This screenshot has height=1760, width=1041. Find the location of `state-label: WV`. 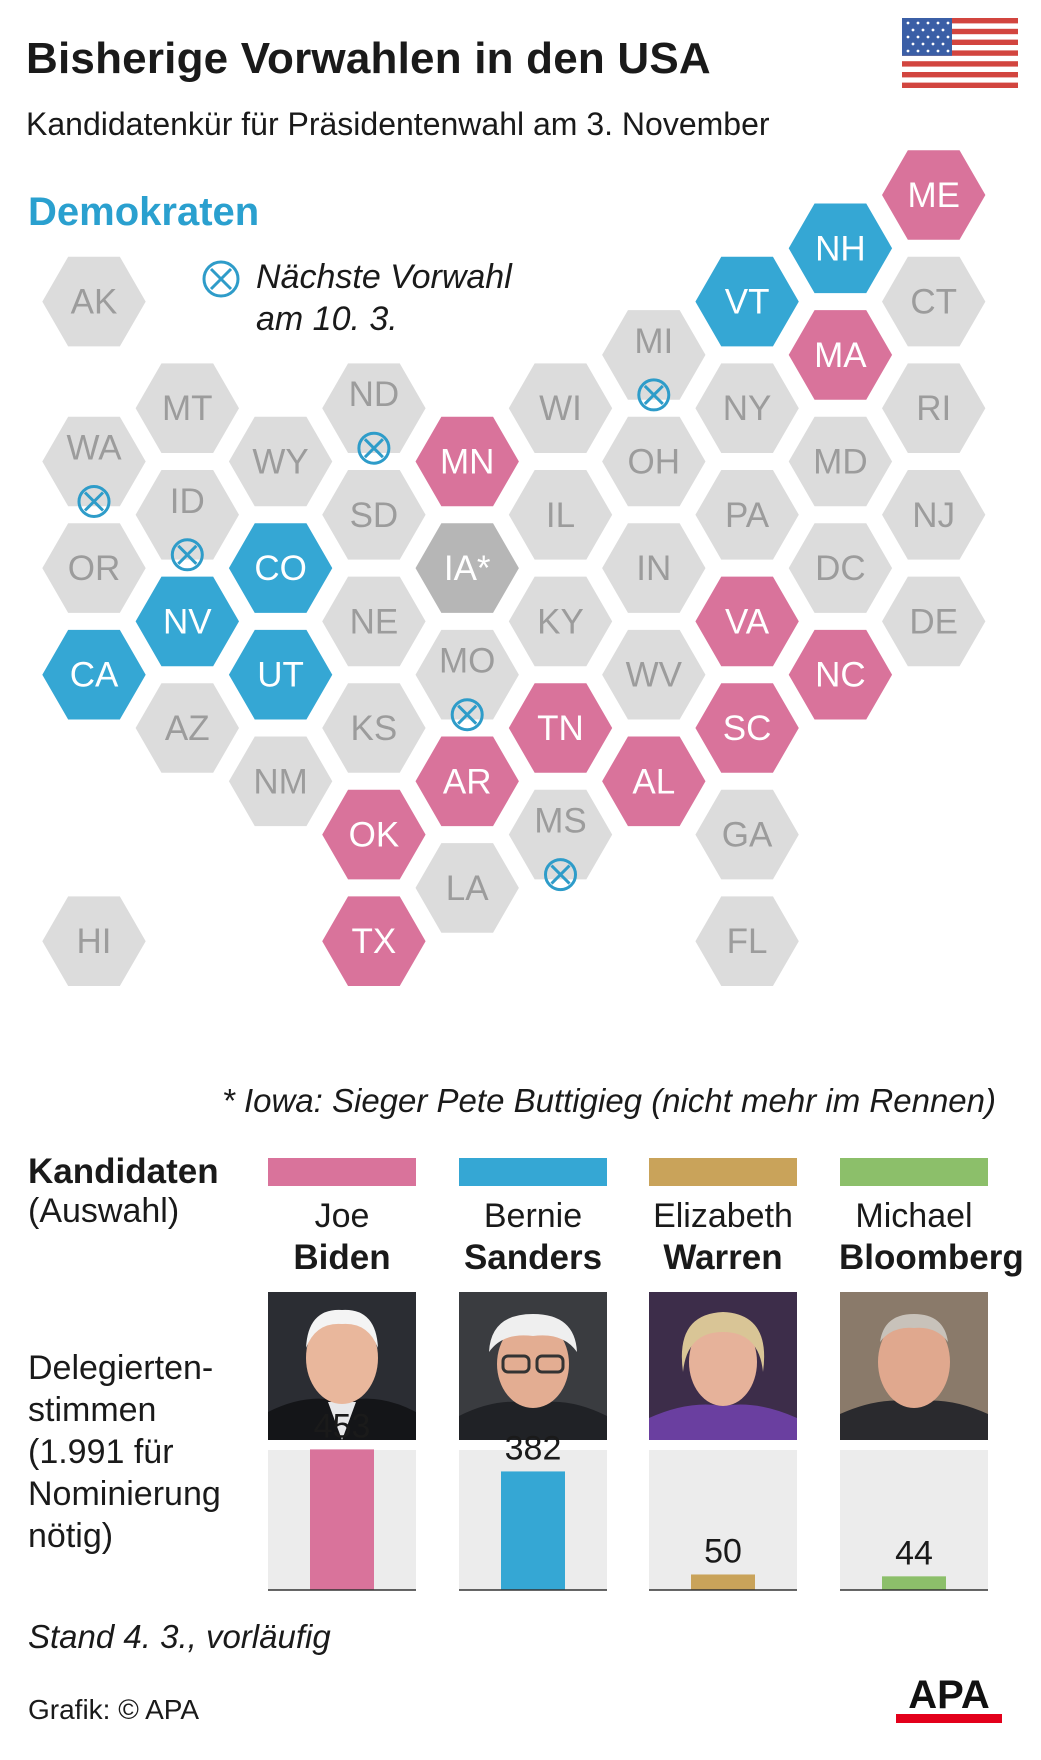

state-label: WV is located at coordinates (654, 675).